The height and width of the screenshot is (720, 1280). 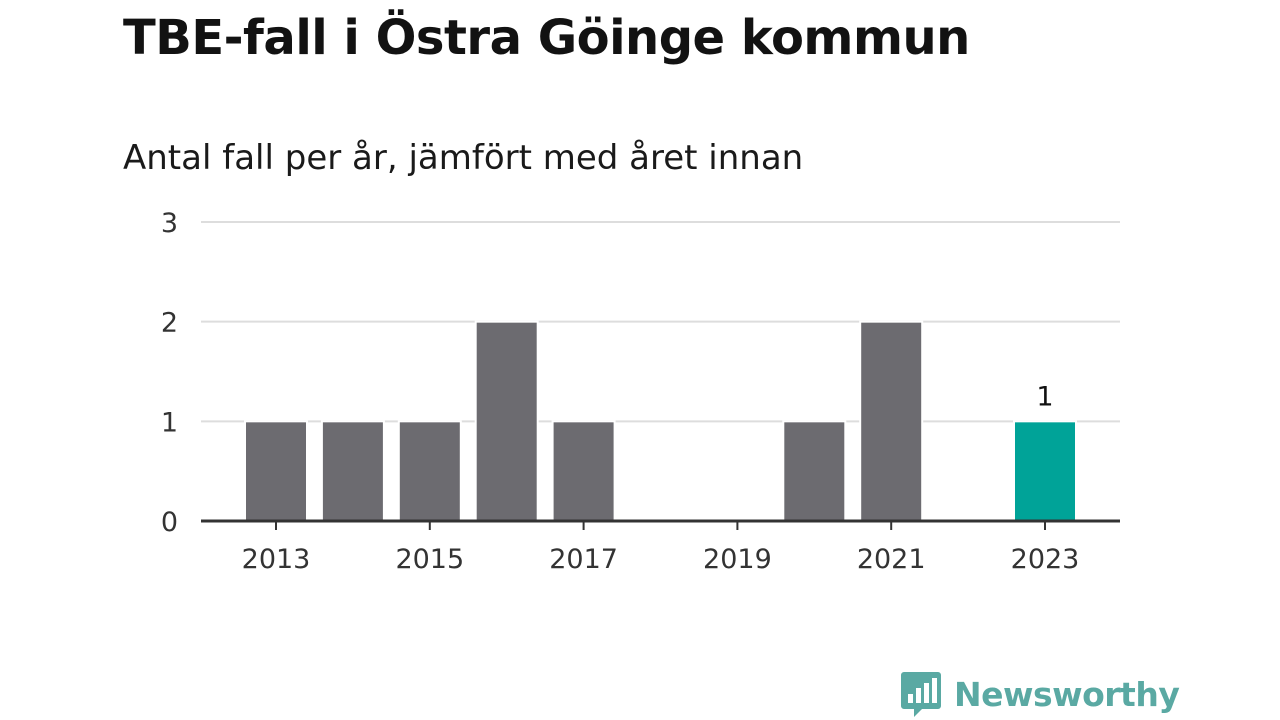 What do you see at coordinates (1045, 471) in the screenshot?
I see `highlight-bar` at bounding box center [1045, 471].